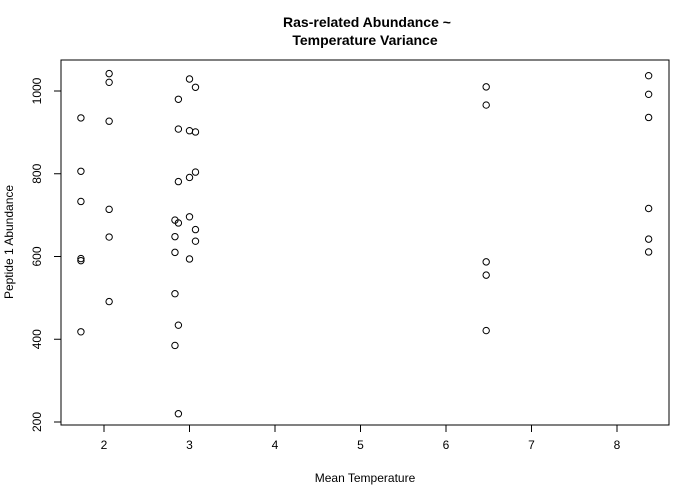 Image resolution: width=700 pixels, height=500 pixels. What do you see at coordinates (446, 445) in the screenshot?
I see `x-tick-label: 6` at bounding box center [446, 445].